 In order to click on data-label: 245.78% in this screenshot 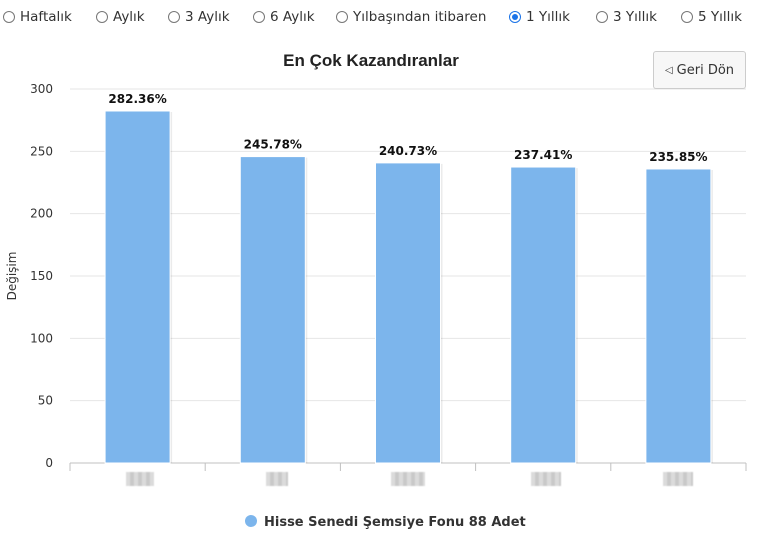, I will do `click(273, 145)`.